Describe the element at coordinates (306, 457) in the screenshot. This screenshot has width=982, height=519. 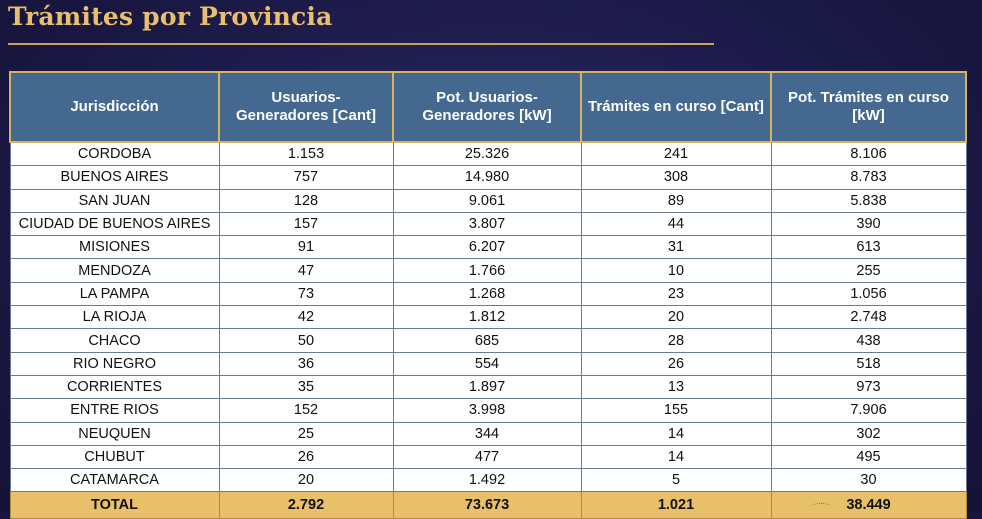
I see `cell-usuarios: 26` at that location.